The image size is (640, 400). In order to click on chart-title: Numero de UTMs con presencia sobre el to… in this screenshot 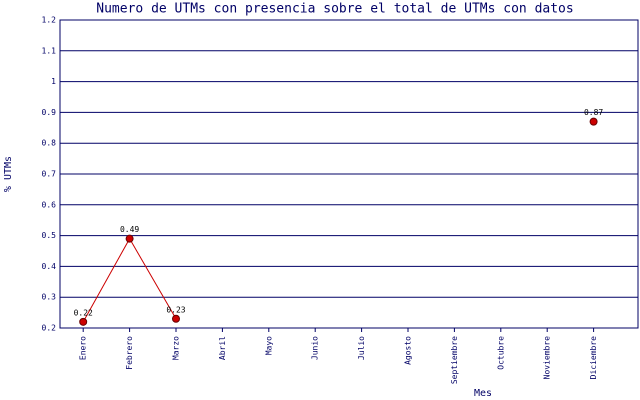, I will do `click(334, 9)`.